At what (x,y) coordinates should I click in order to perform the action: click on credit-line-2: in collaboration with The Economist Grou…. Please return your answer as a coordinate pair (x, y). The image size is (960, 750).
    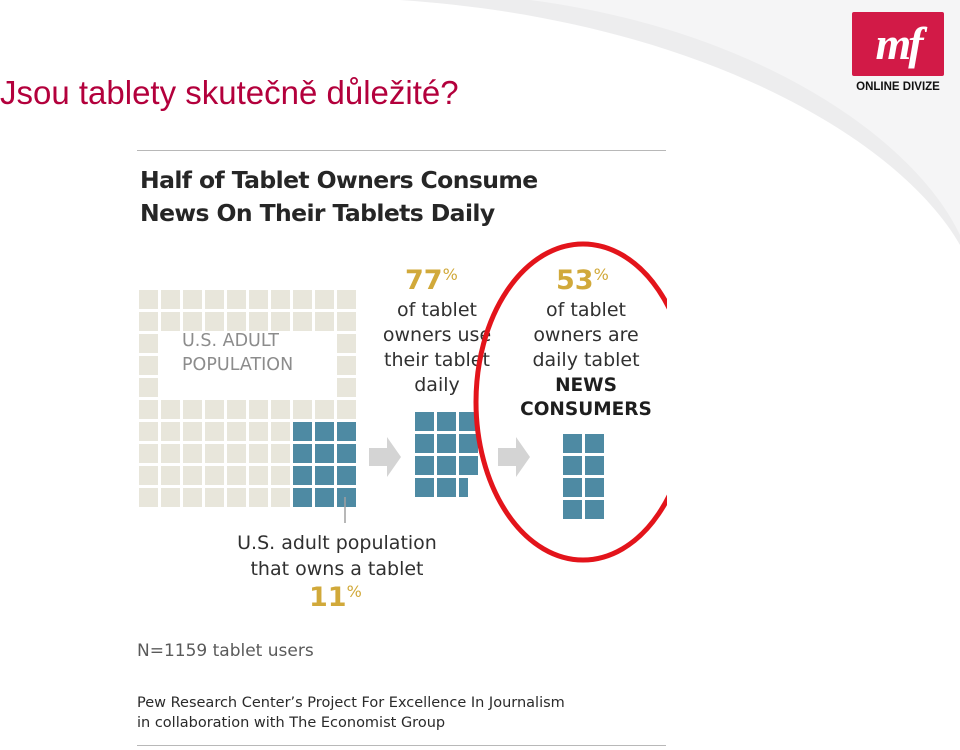
    Looking at the image, I should click on (291, 723).